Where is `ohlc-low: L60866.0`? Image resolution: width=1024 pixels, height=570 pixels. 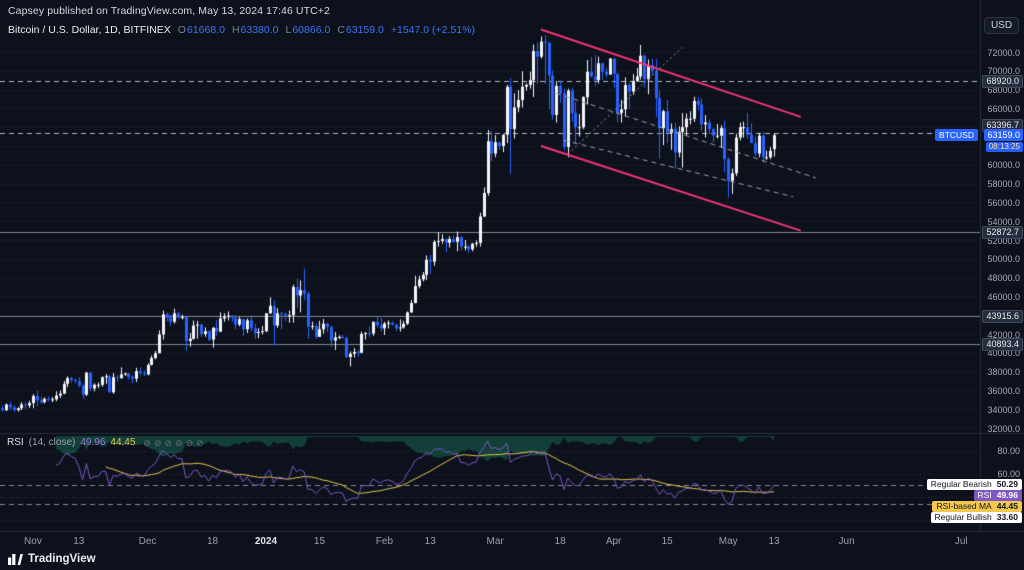 ohlc-low: L60866.0 is located at coordinates (308, 30).